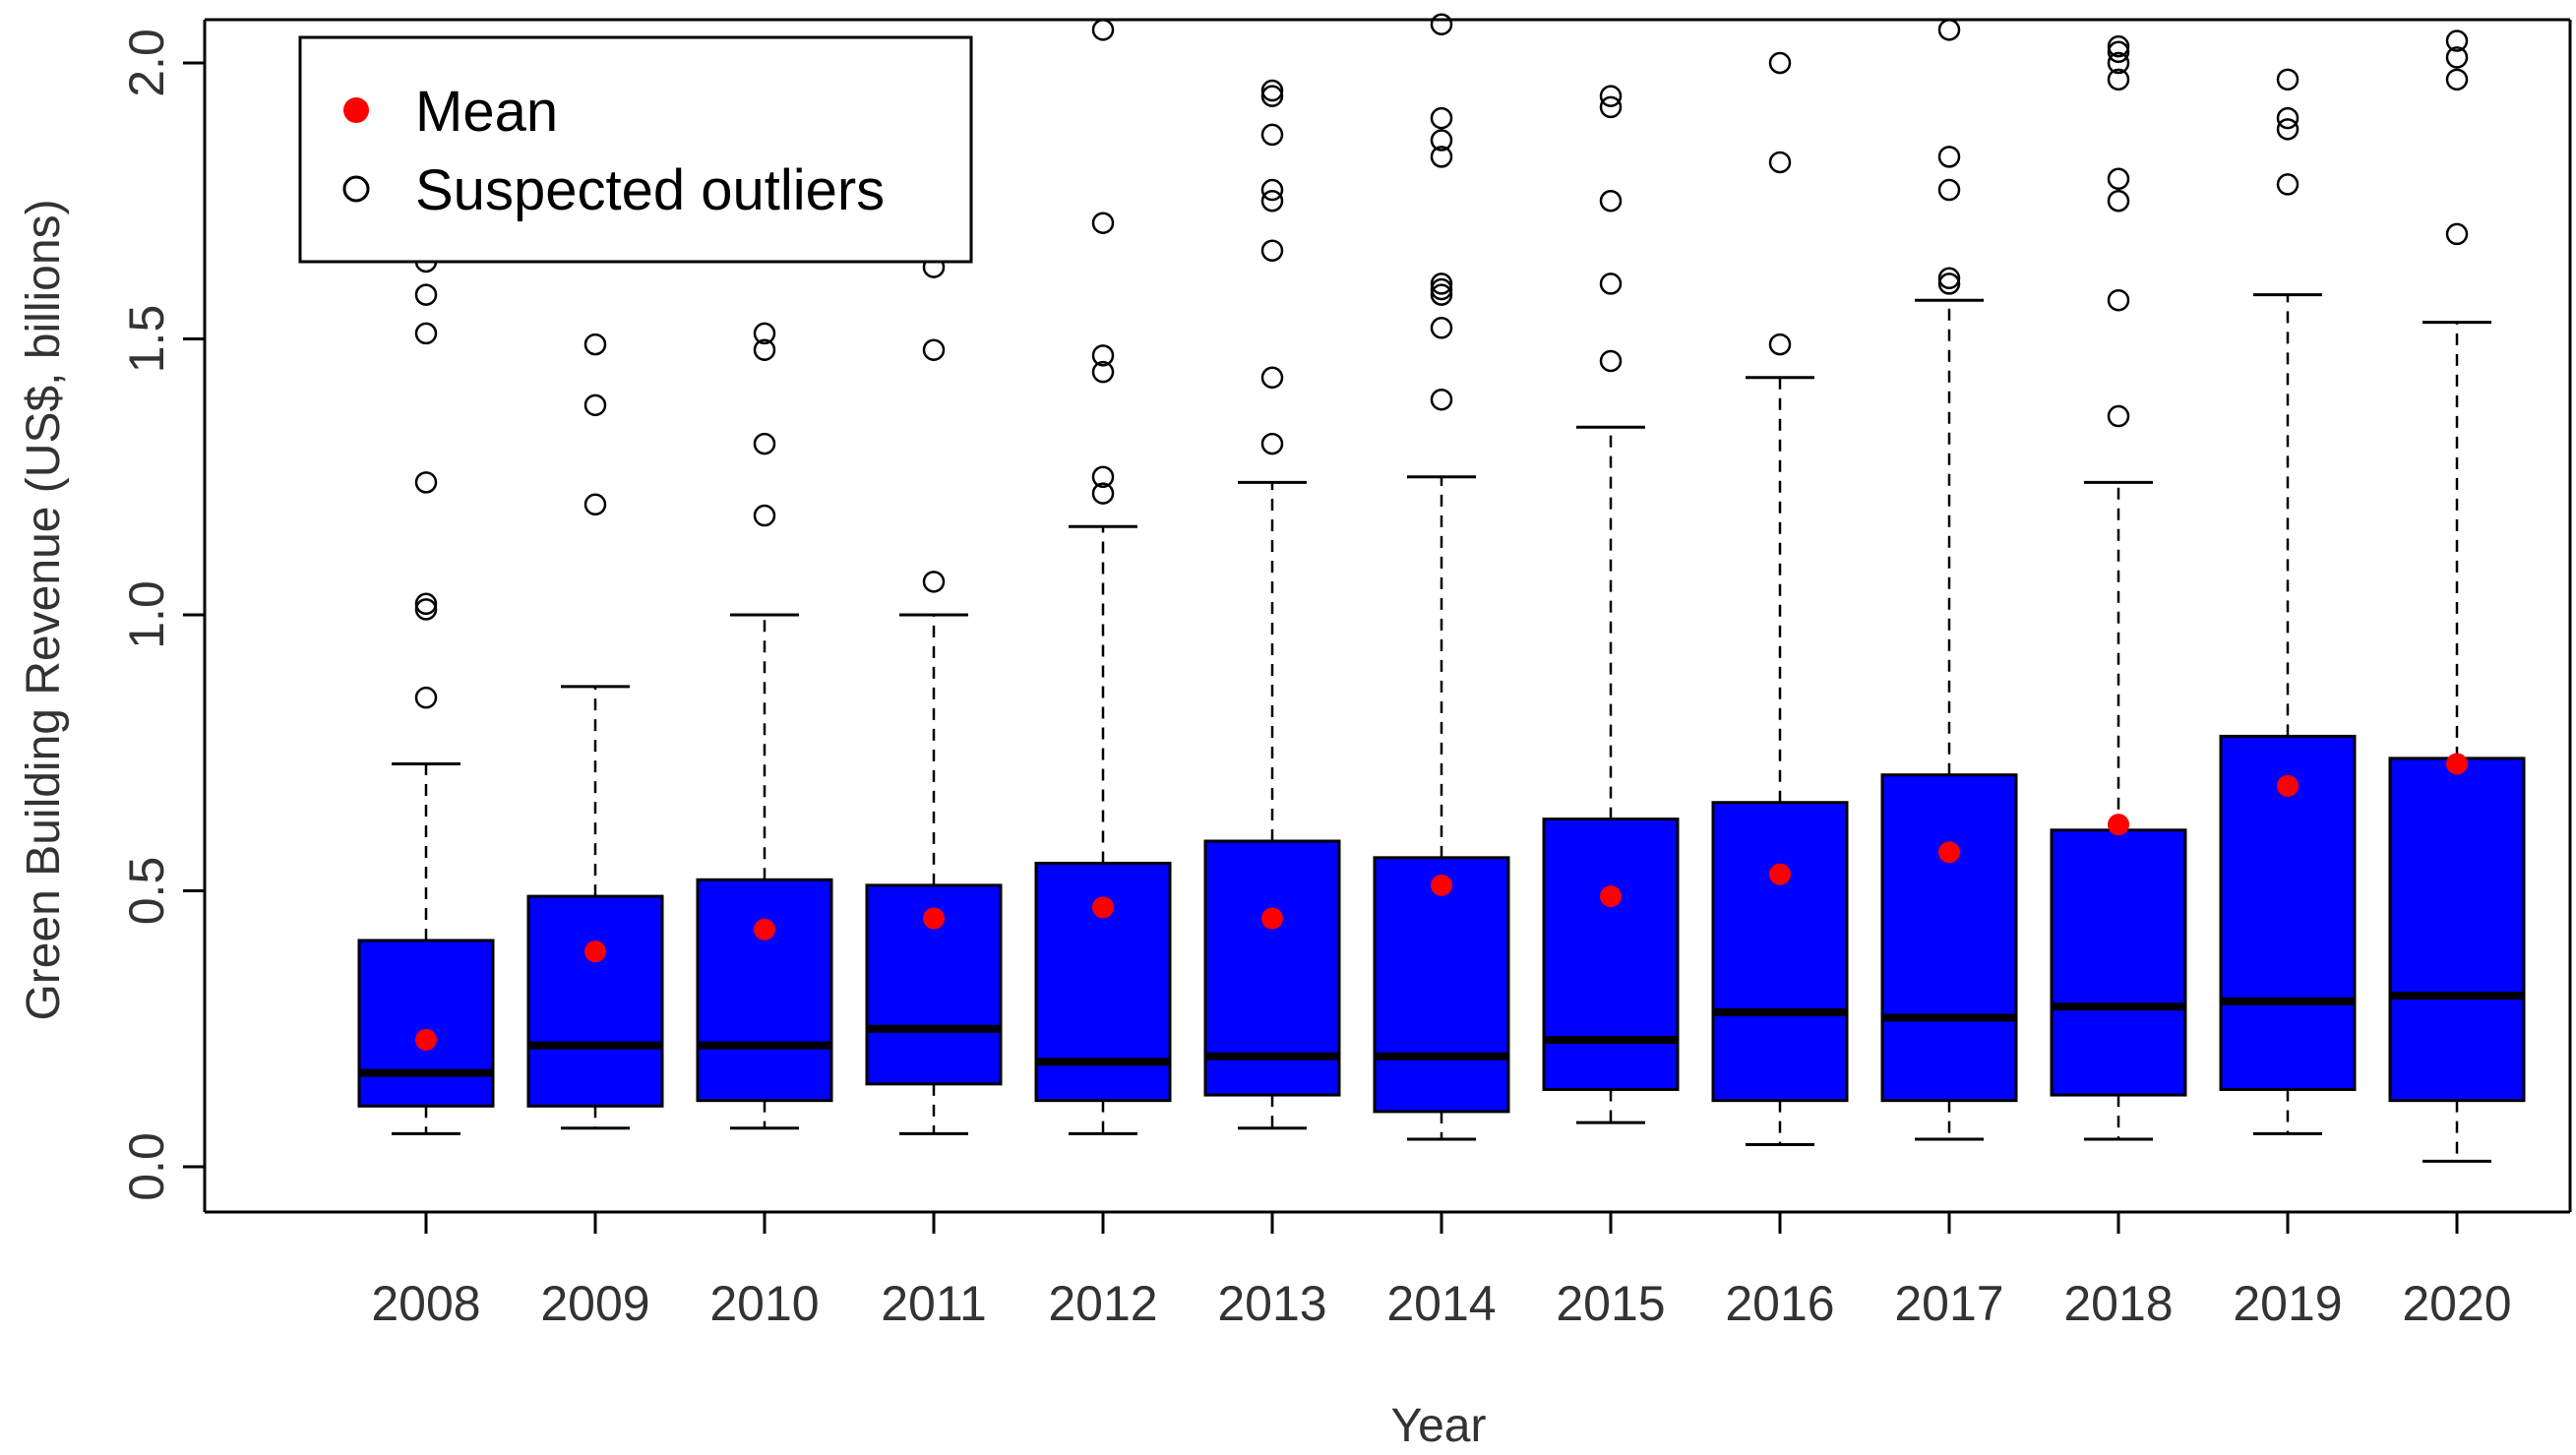 The height and width of the screenshot is (1455, 2576). What do you see at coordinates (1441, 1303) in the screenshot?
I see `x-tick-label: 2014` at bounding box center [1441, 1303].